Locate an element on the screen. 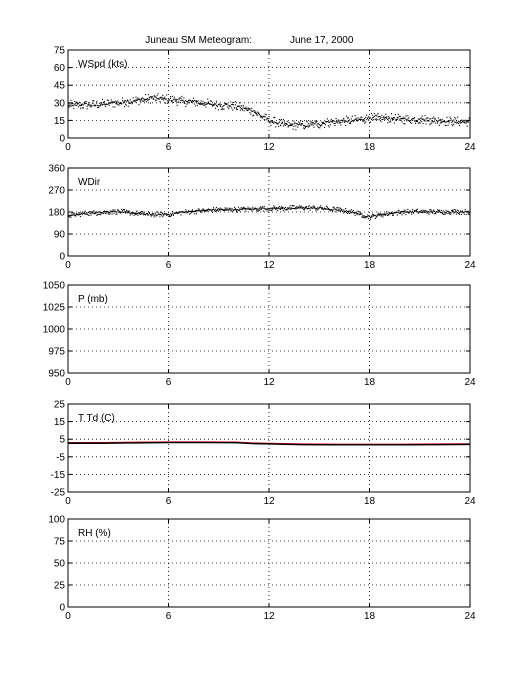 Image resolution: width=520 pixels, height=683 pixels. wspd-label: WSpd (kts) is located at coordinates (102, 64).